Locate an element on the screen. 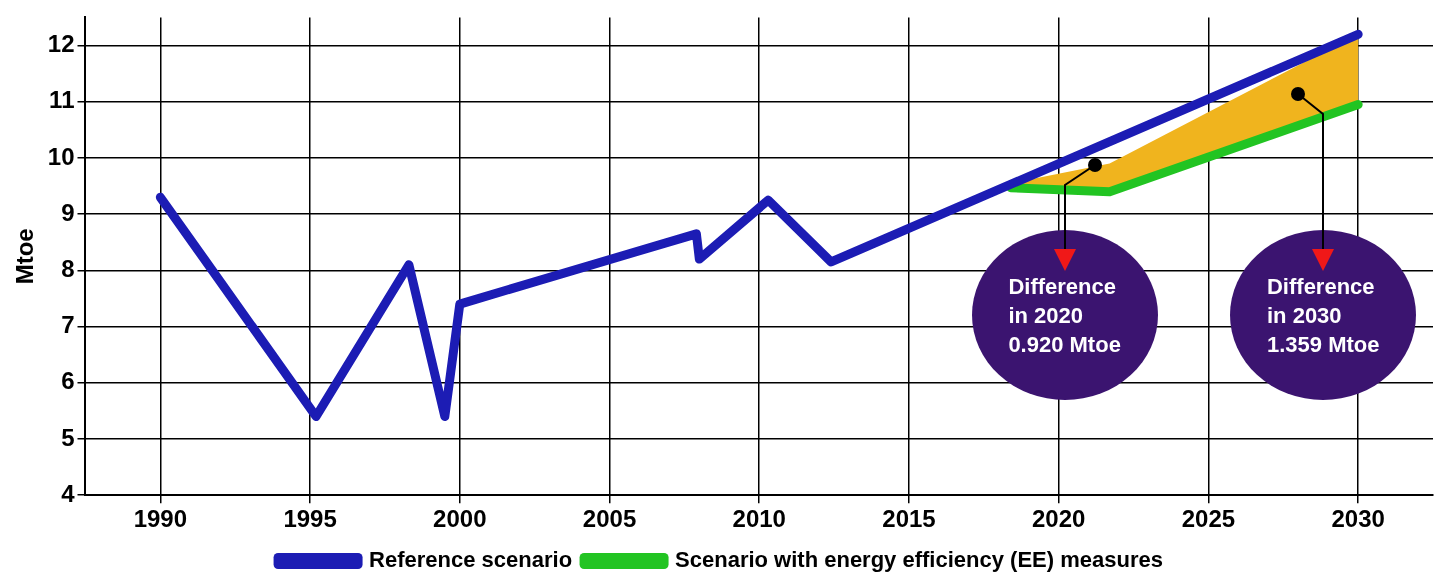 The height and width of the screenshot is (582, 1441). legend-label: Scenario with energy efficiency (EE) measures is located at coordinates (919, 560).